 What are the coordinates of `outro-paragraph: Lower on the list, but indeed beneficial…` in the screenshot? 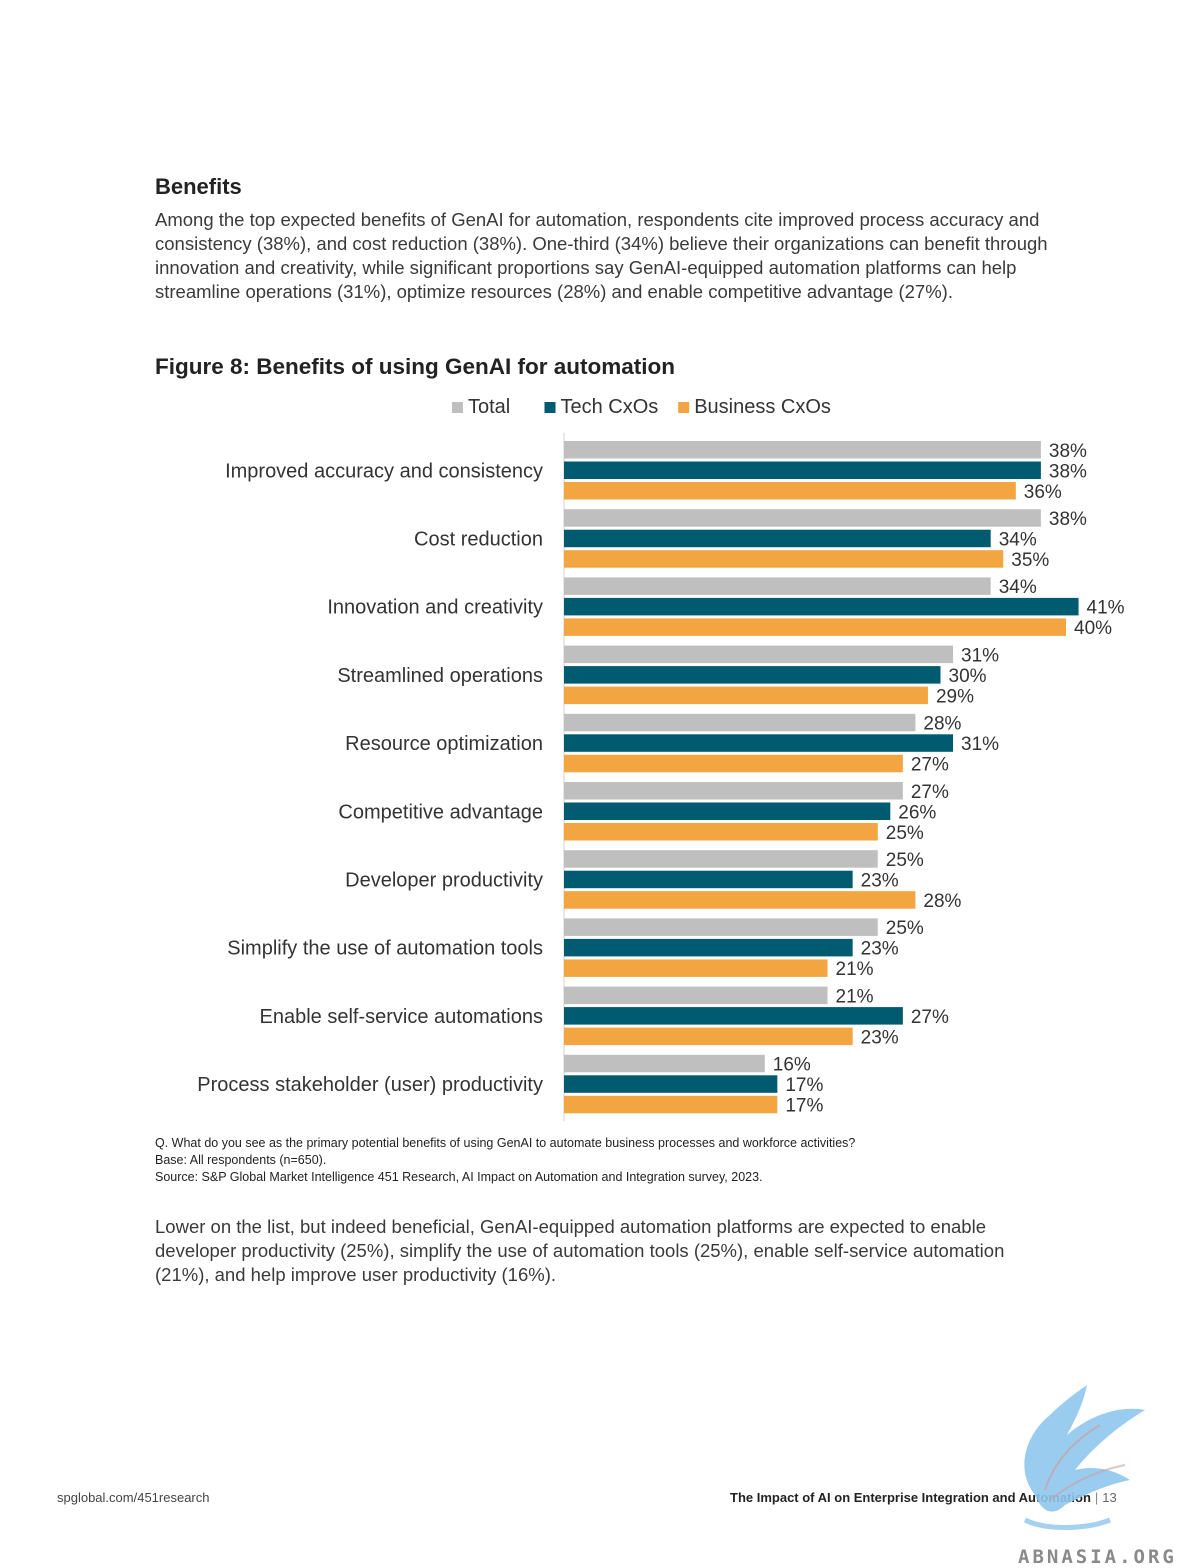 It's located at (580, 1250).